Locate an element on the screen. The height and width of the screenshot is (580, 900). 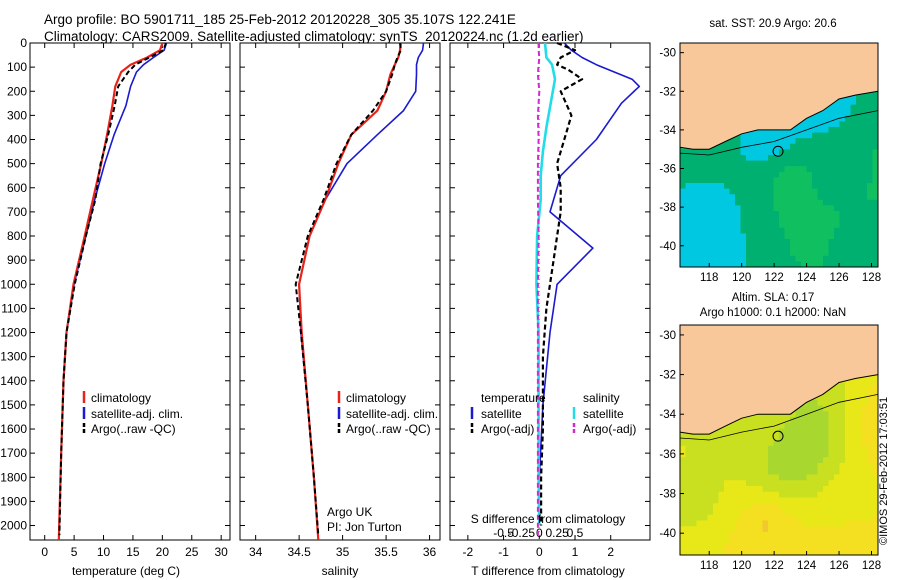
y-tick-label: 0 is located at coordinates (23, 43).